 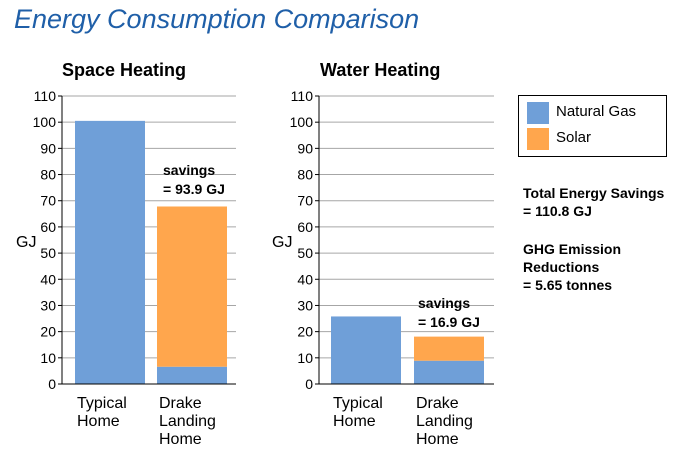 What do you see at coordinates (596, 111) in the screenshot?
I see `legend-label-natural-gas: Natural Gas` at bounding box center [596, 111].